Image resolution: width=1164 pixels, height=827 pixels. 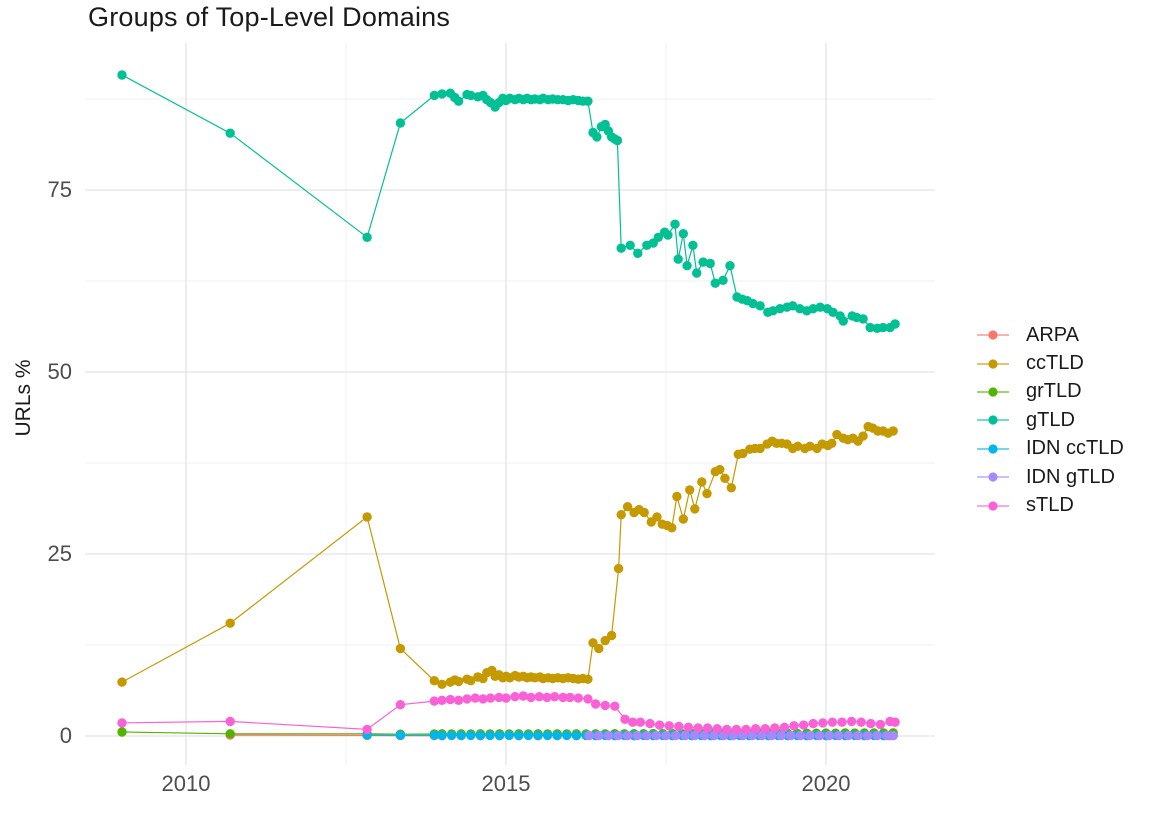 I want to click on legend-item: ARPA, so click(x=1050, y=335).